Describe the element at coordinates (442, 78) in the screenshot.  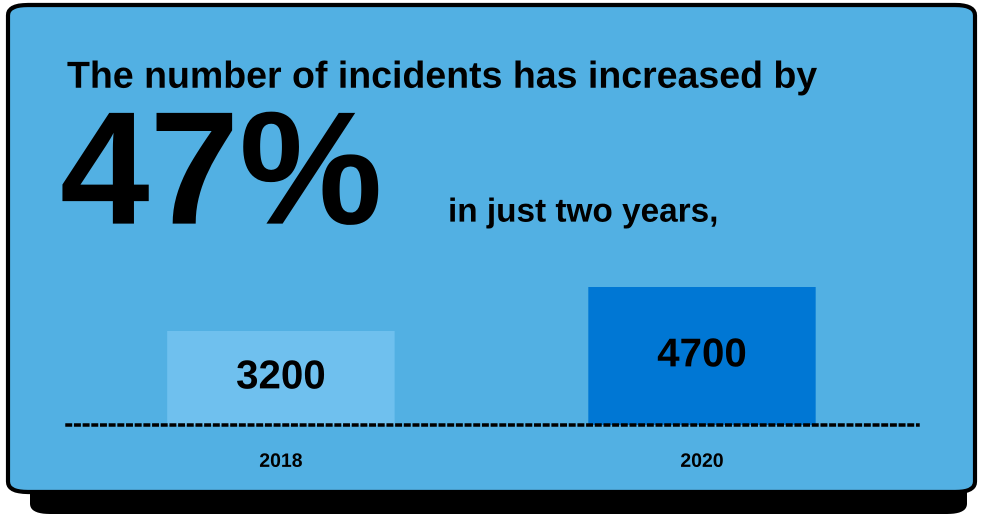
I see `chart-title: The number of incidents has increased by` at that location.